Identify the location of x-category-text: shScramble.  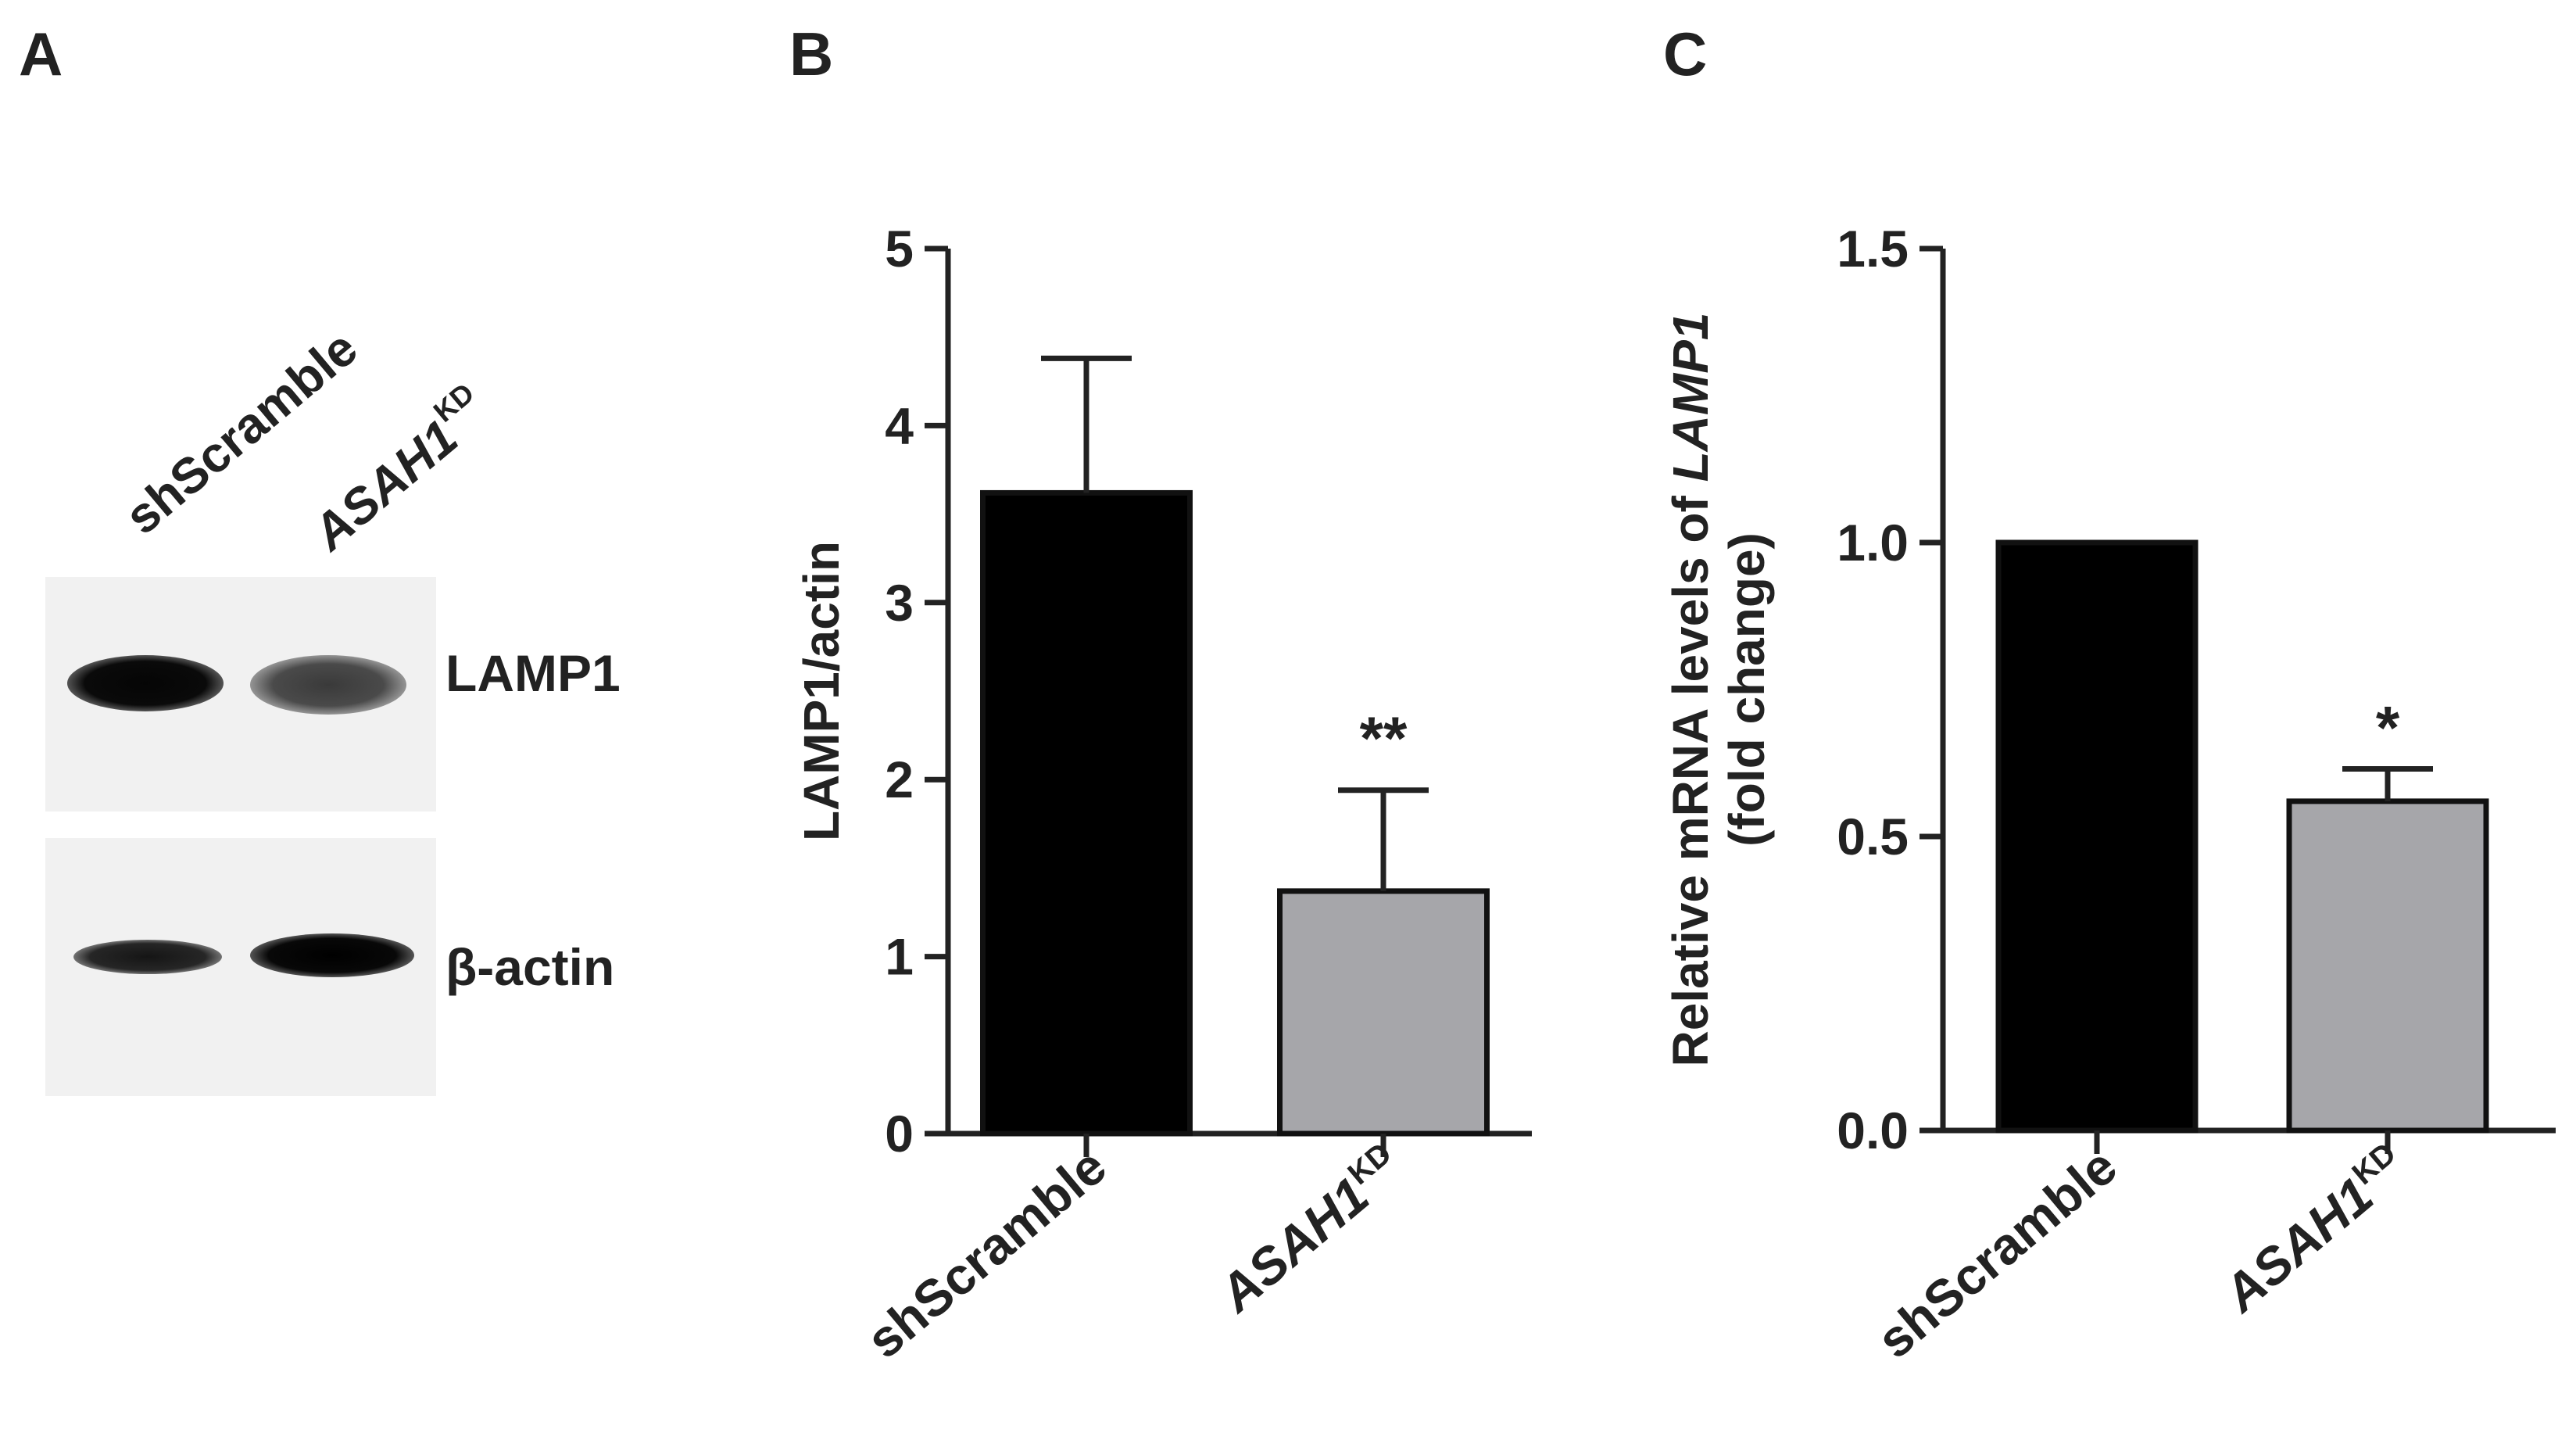
(1996, 1253).